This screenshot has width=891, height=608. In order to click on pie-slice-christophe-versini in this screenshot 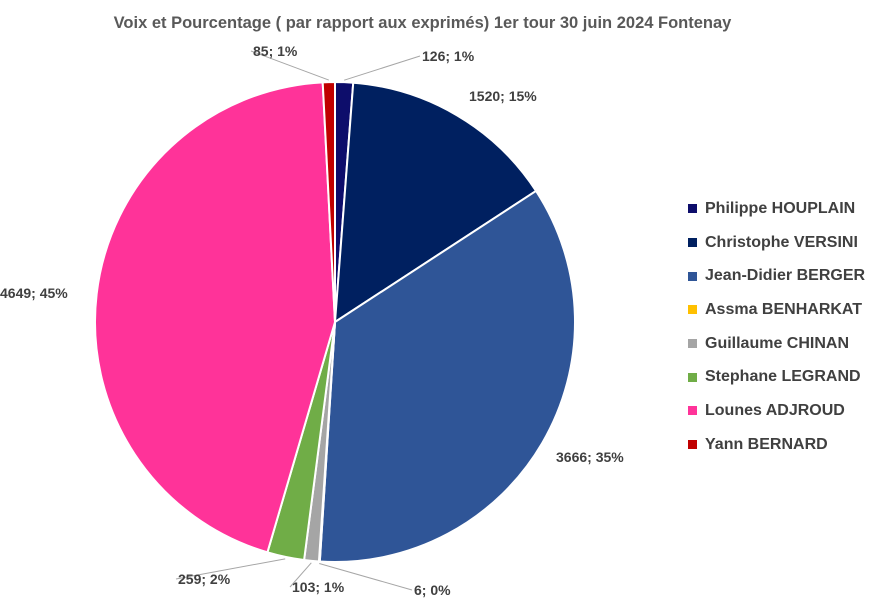, I will do `click(435, 202)`.